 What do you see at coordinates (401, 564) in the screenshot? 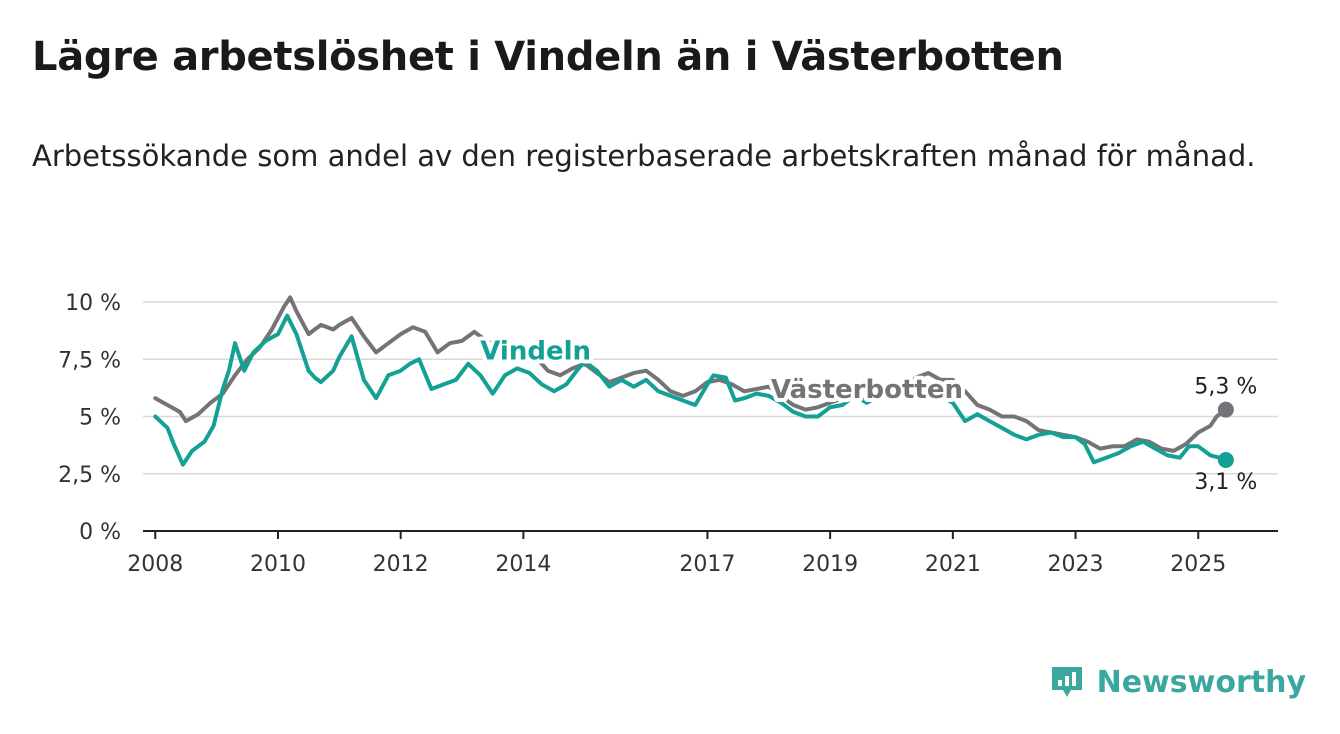
I see `x-tick-label: 2012` at bounding box center [401, 564].